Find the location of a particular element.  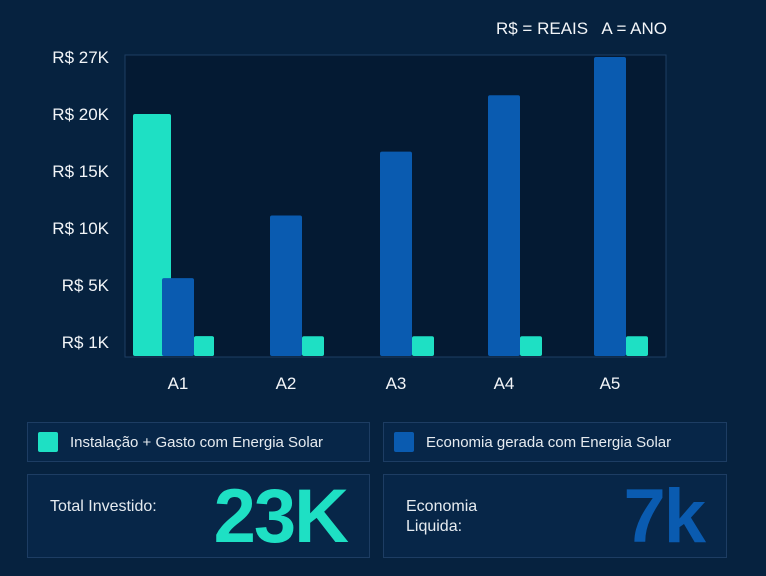

total-invested-card: Total Investido: 23K is located at coordinates (198, 516).